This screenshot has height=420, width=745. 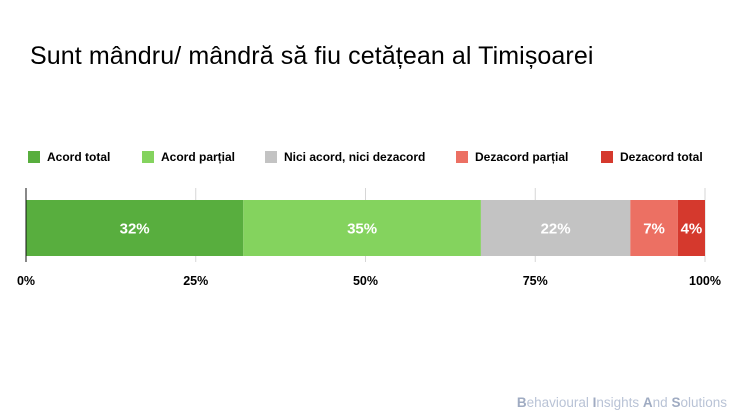 What do you see at coordinates (462, 157) in the screenshot?
I see `legend-swatch-dezacord-partial` at bounding box center [462, 157].